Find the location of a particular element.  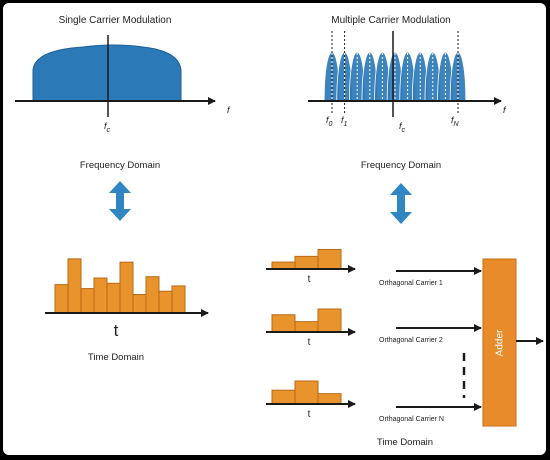

right-fc-label: fc is located at coordinates (402, 127).